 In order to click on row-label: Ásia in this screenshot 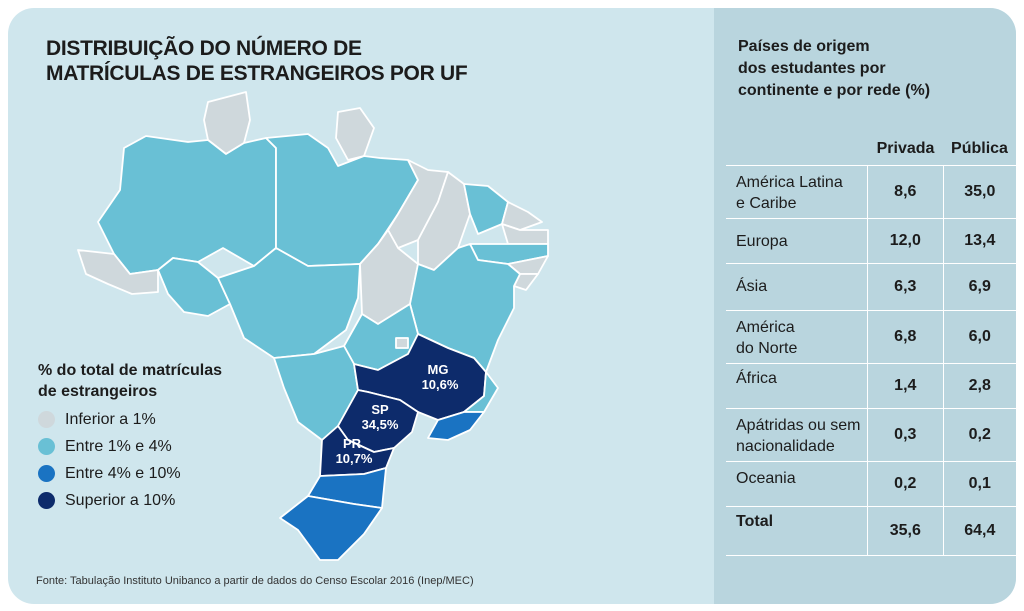, I will do `click(796, 287)`.